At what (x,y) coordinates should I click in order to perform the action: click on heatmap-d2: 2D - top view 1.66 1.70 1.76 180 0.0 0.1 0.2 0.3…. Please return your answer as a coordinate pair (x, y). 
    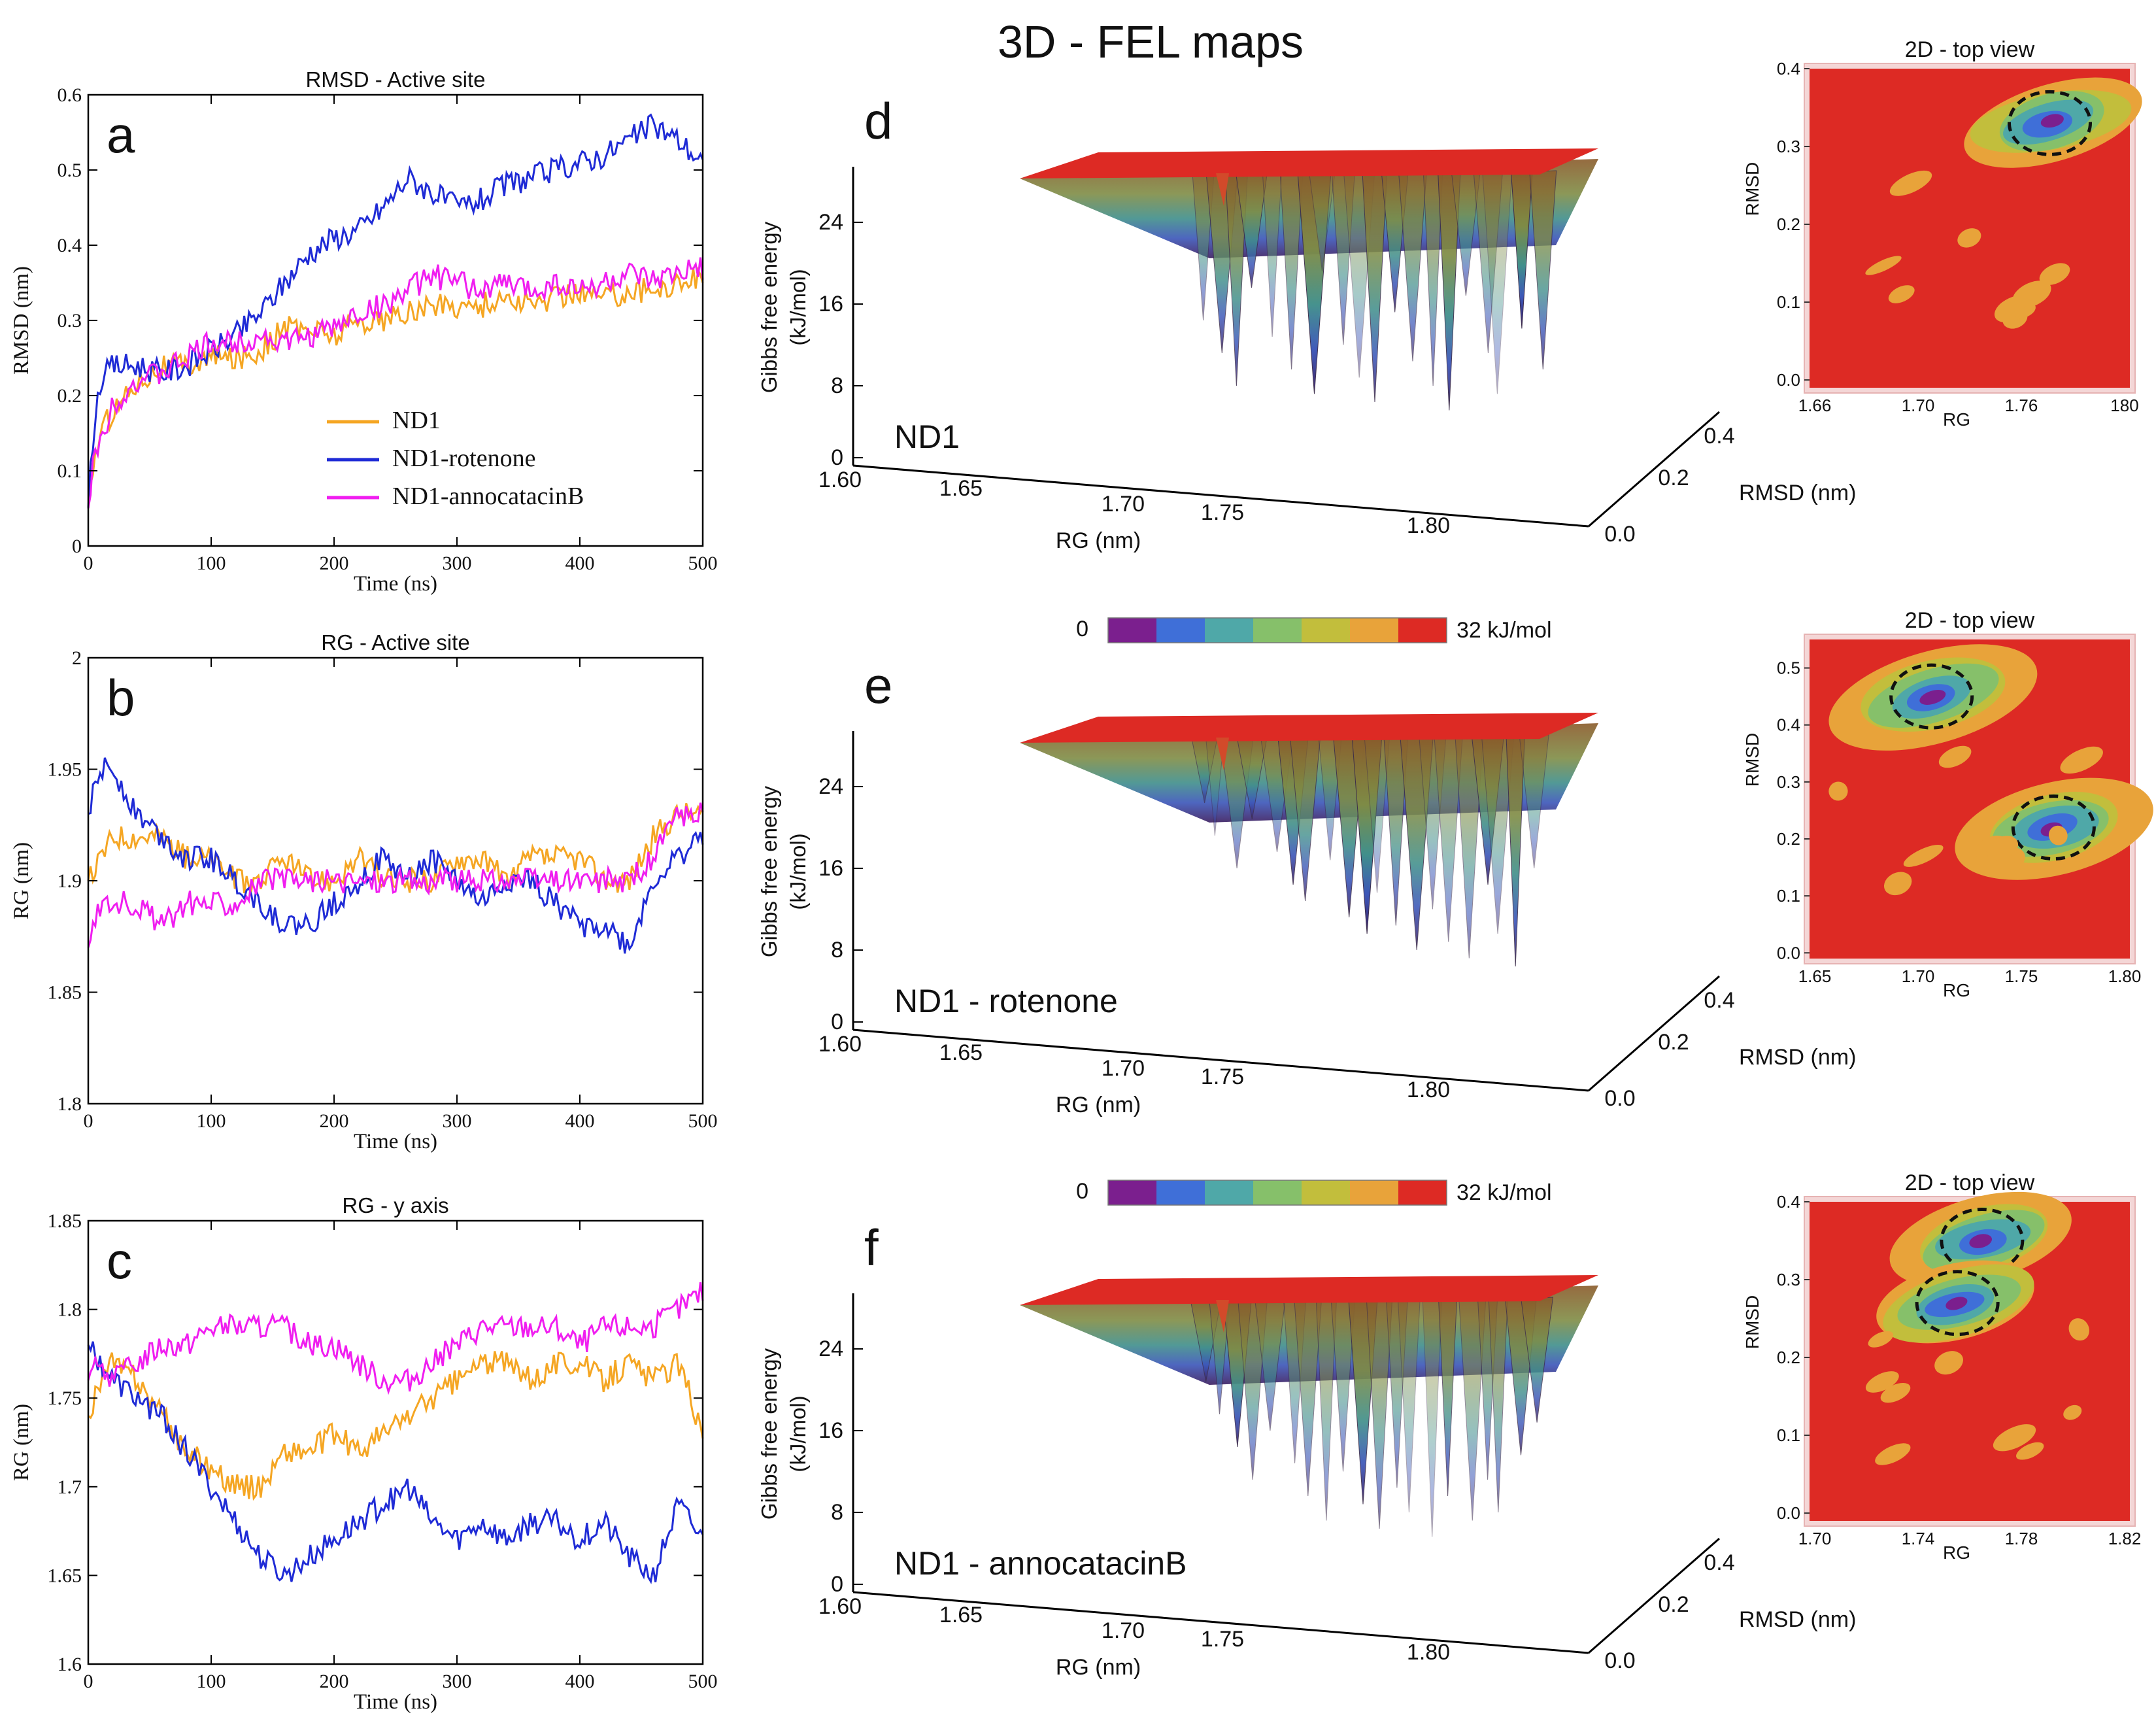
    Looking at the image, I should click on (1942, 233).